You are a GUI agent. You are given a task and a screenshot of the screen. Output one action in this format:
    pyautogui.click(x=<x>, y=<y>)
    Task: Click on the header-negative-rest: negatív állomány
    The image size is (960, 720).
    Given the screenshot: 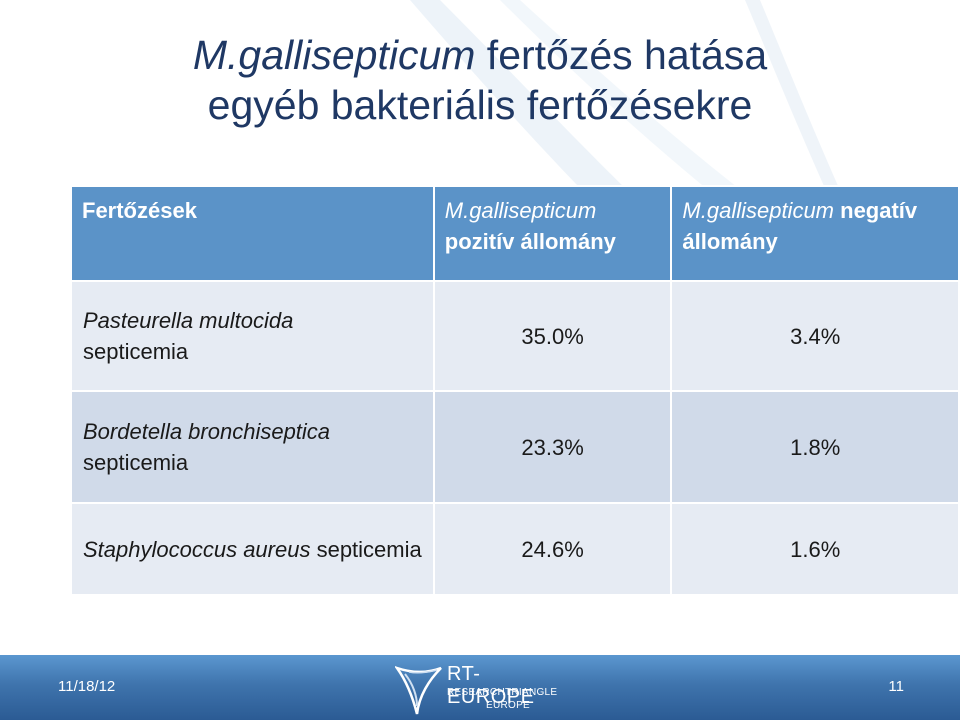 What is the action you would take?
    pyautogui.click(x=800, y=226)
    